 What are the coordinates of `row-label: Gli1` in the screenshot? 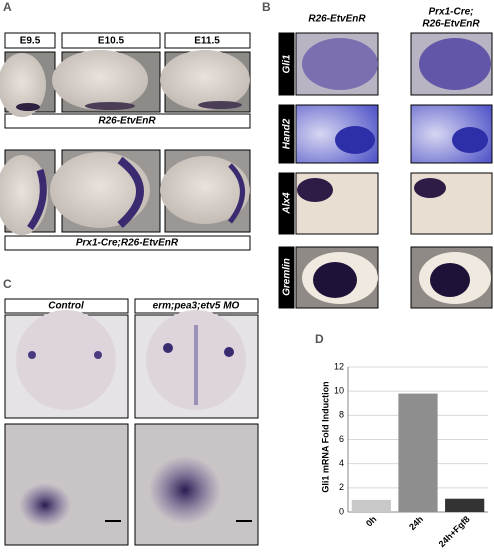 It's located at (287, 63).